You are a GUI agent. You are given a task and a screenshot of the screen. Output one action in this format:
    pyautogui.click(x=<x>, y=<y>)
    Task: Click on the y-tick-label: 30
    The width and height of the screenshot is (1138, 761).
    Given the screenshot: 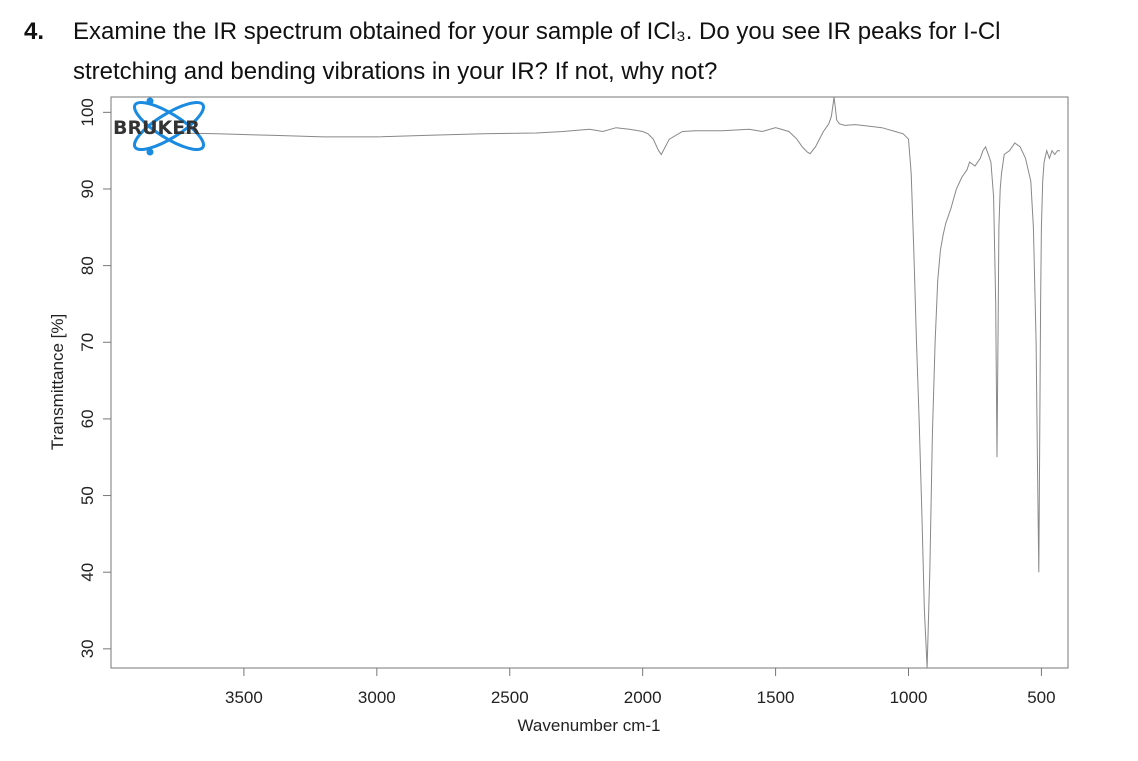 What is the action you would take?
    pyautogui.click(x=87, y=648)
    